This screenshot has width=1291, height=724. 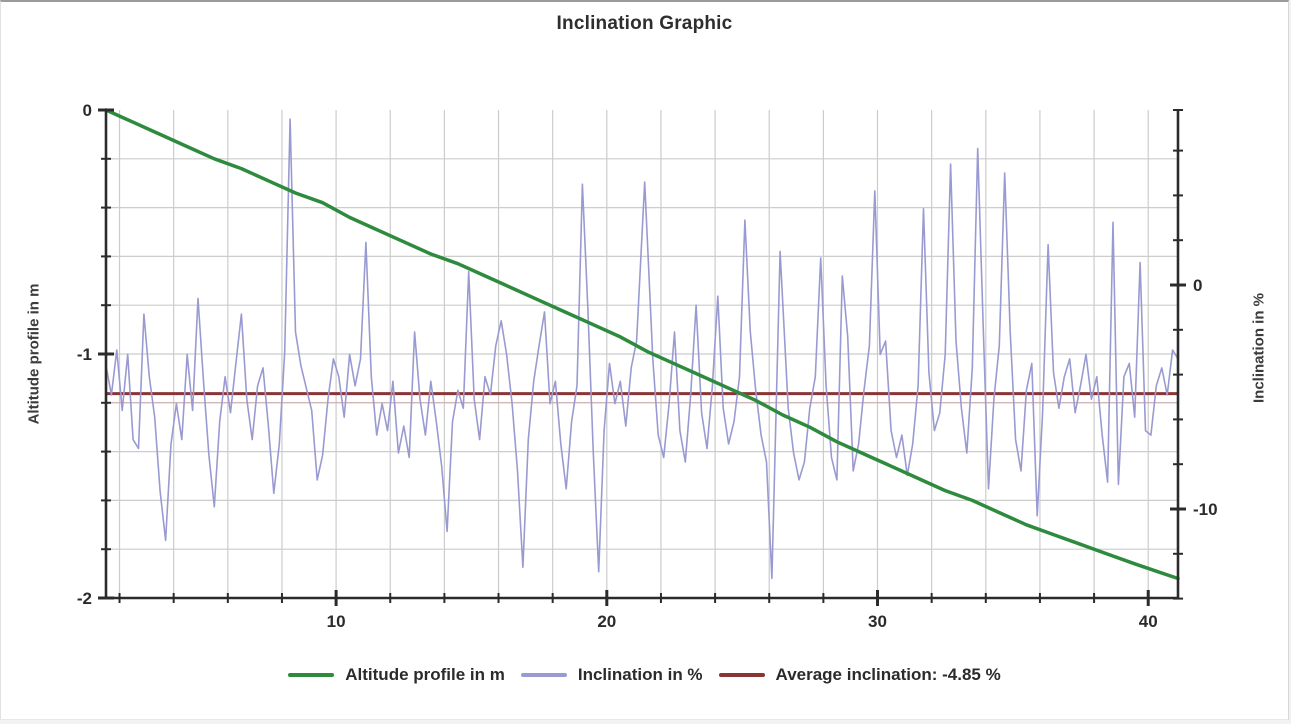 I want to click on right-y-tick-label: 0, so click(x=1197, y=285).